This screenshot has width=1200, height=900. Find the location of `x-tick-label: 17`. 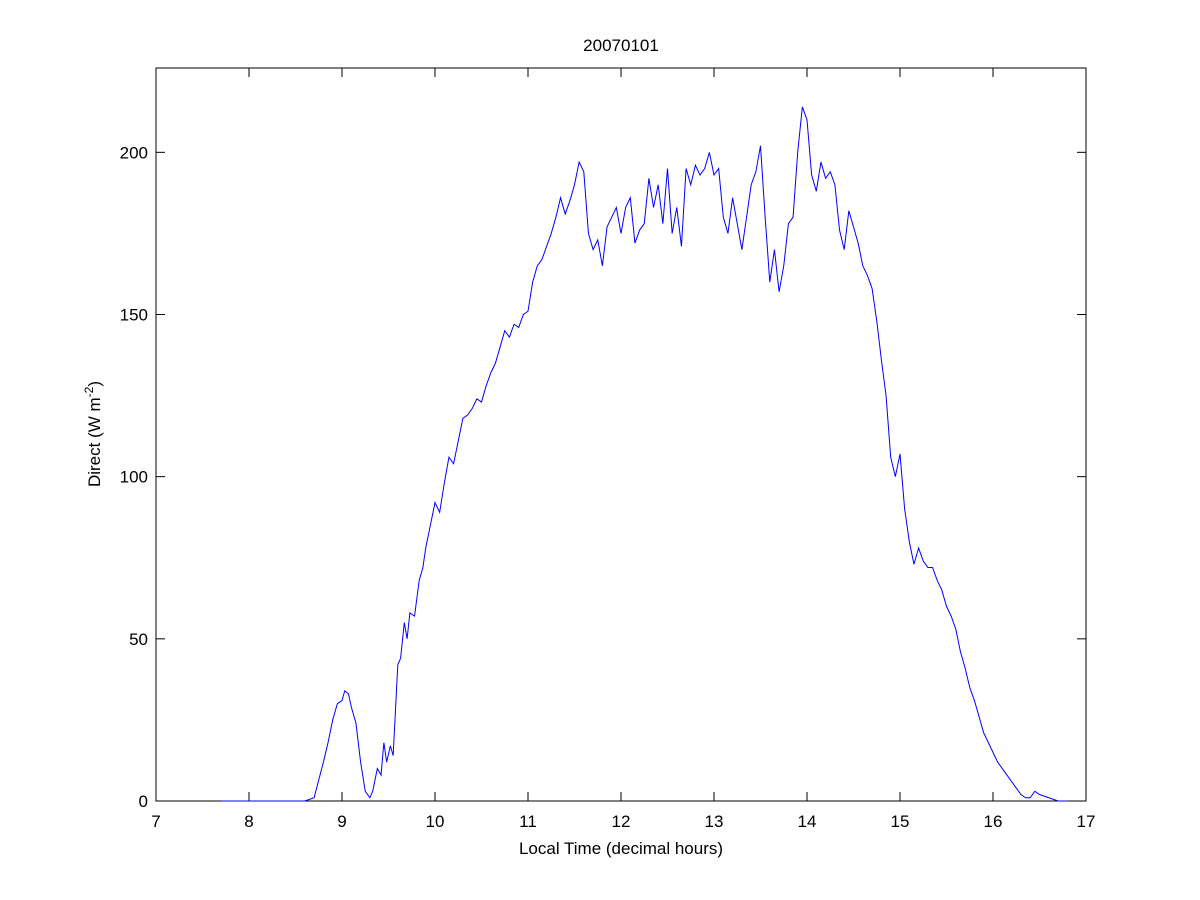

x-tick-label: 17 is located at coordinates (1086, 821).